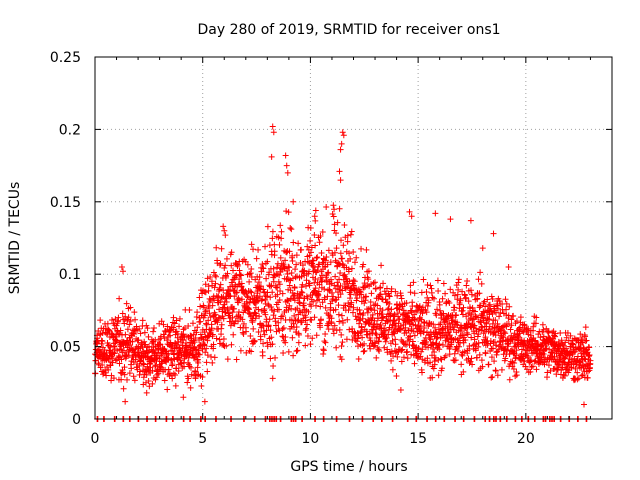  What do you see at coordinates (65, 239) in the screenshot?
I see `y-tick-labels: 0 0.05 0.1 0.15 0.2 0.25` at bounding box center [65, 239].